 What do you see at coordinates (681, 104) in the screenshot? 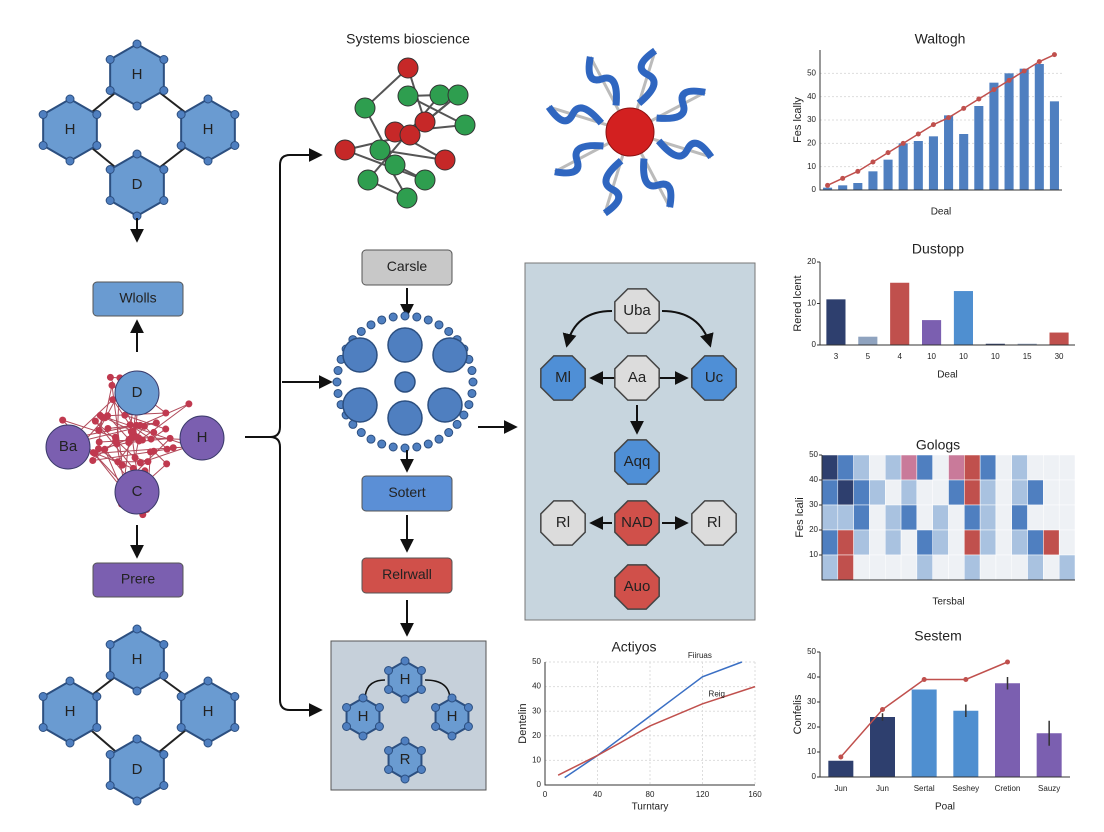
I see `helix` at bounding box center [681, 104].